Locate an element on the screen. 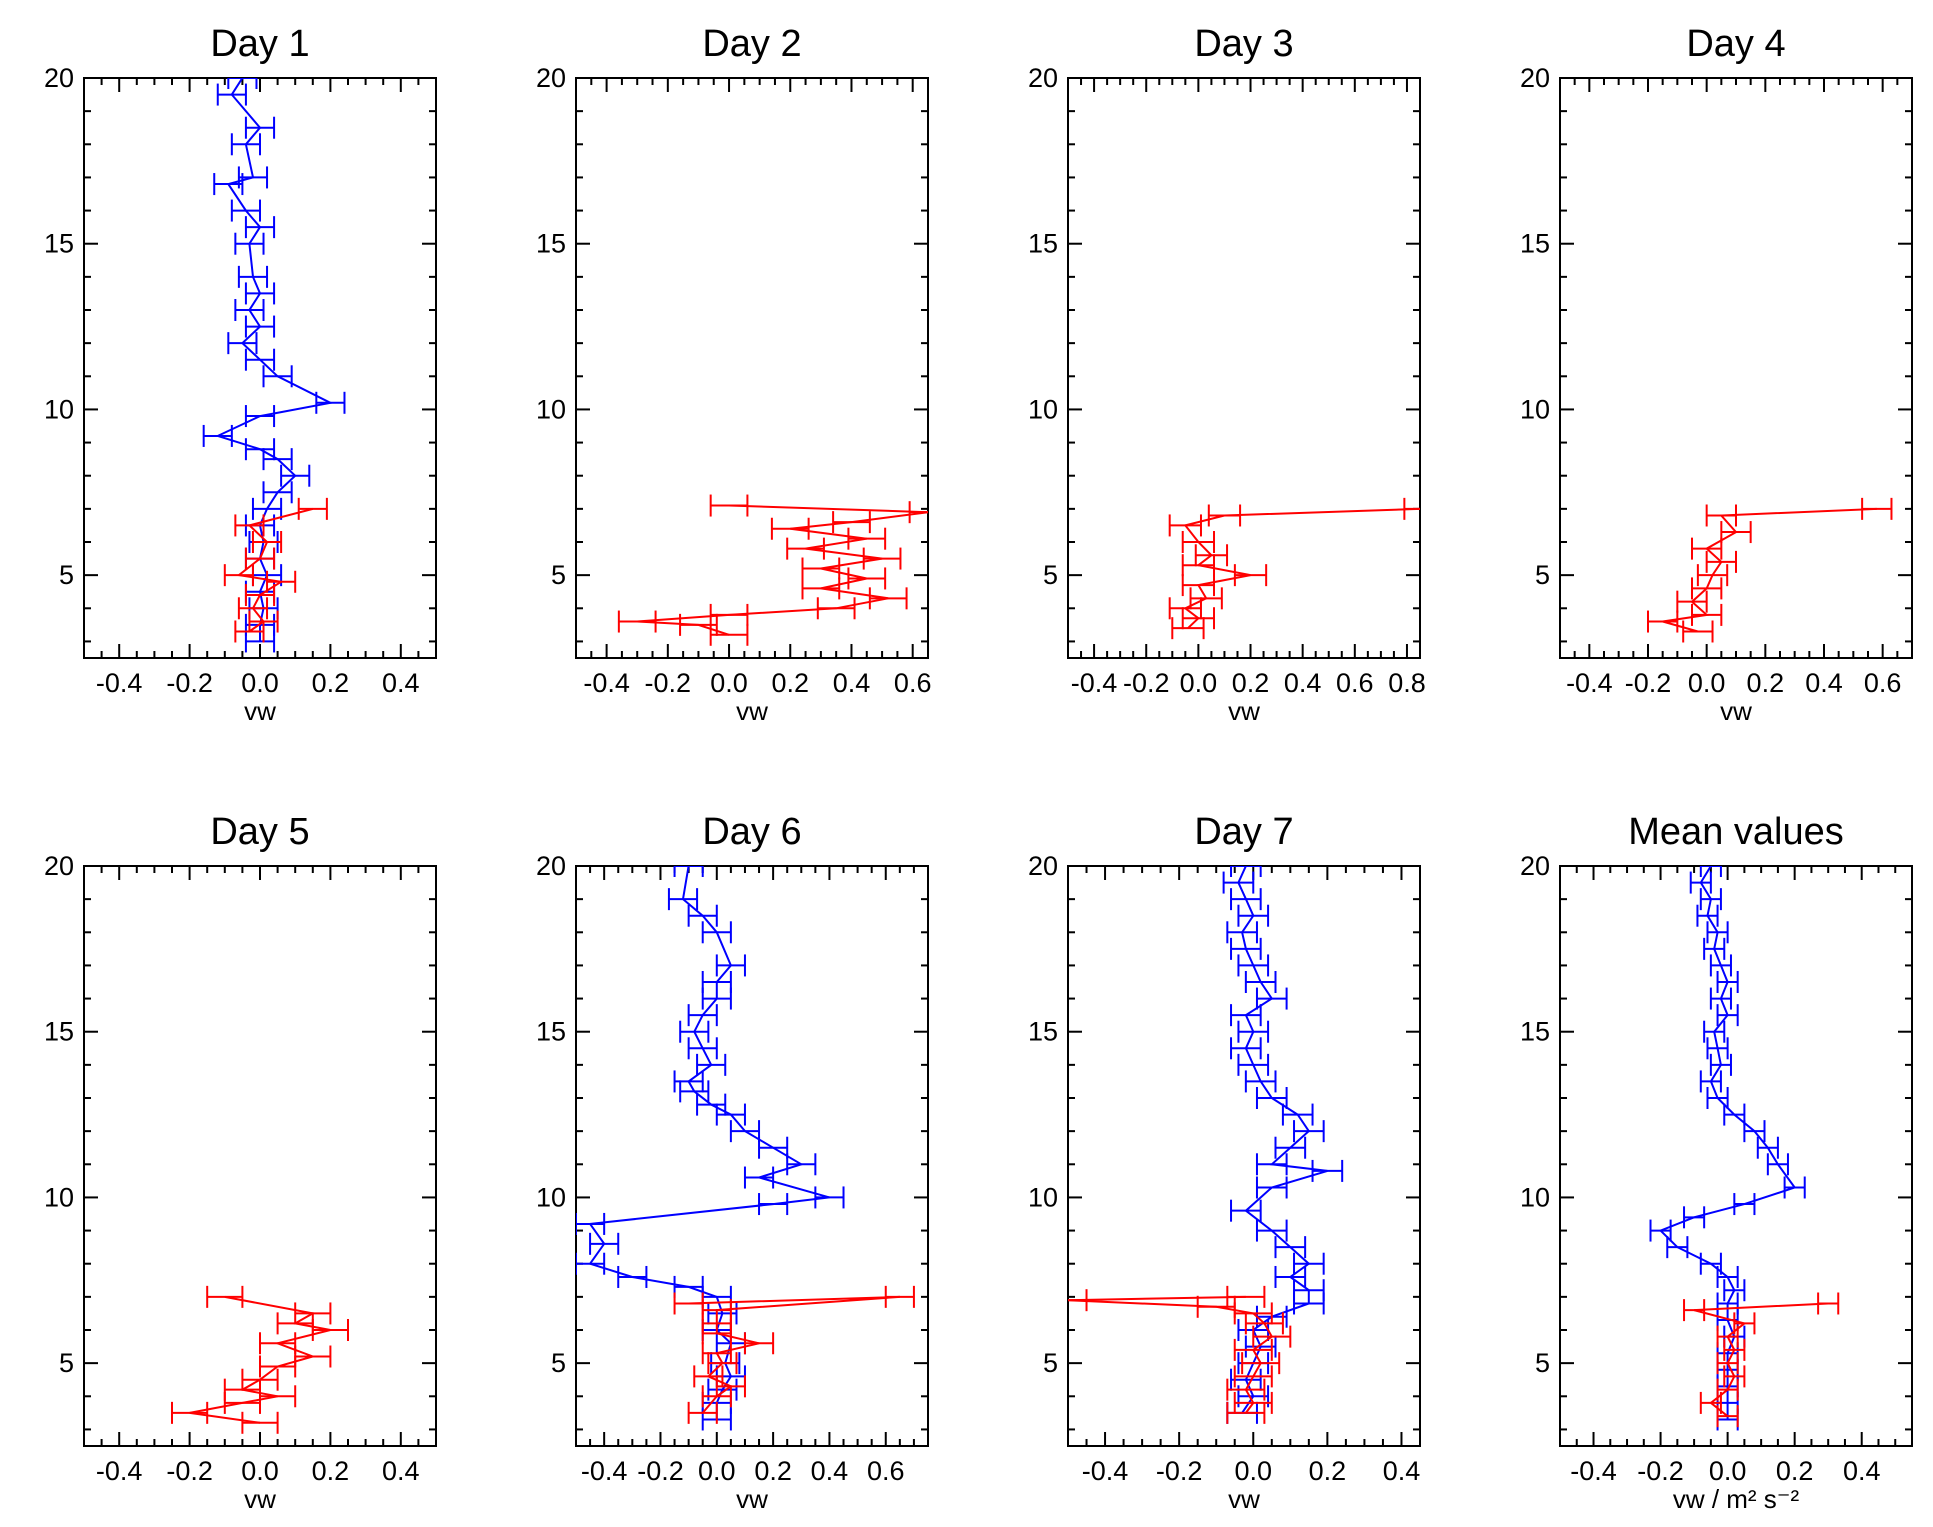  panel-title: Mean values is located at coordinates (1735, 832).